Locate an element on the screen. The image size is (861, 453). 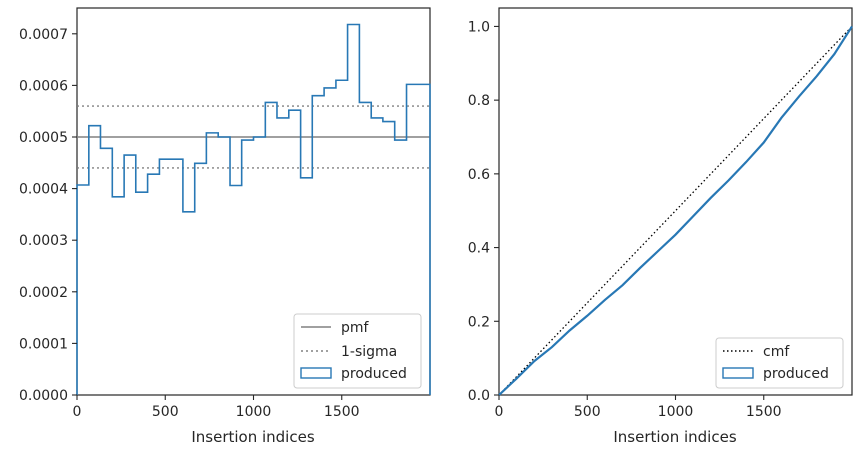
legend-sigma-label: 1-sigma is located at coordinates (369, 352).